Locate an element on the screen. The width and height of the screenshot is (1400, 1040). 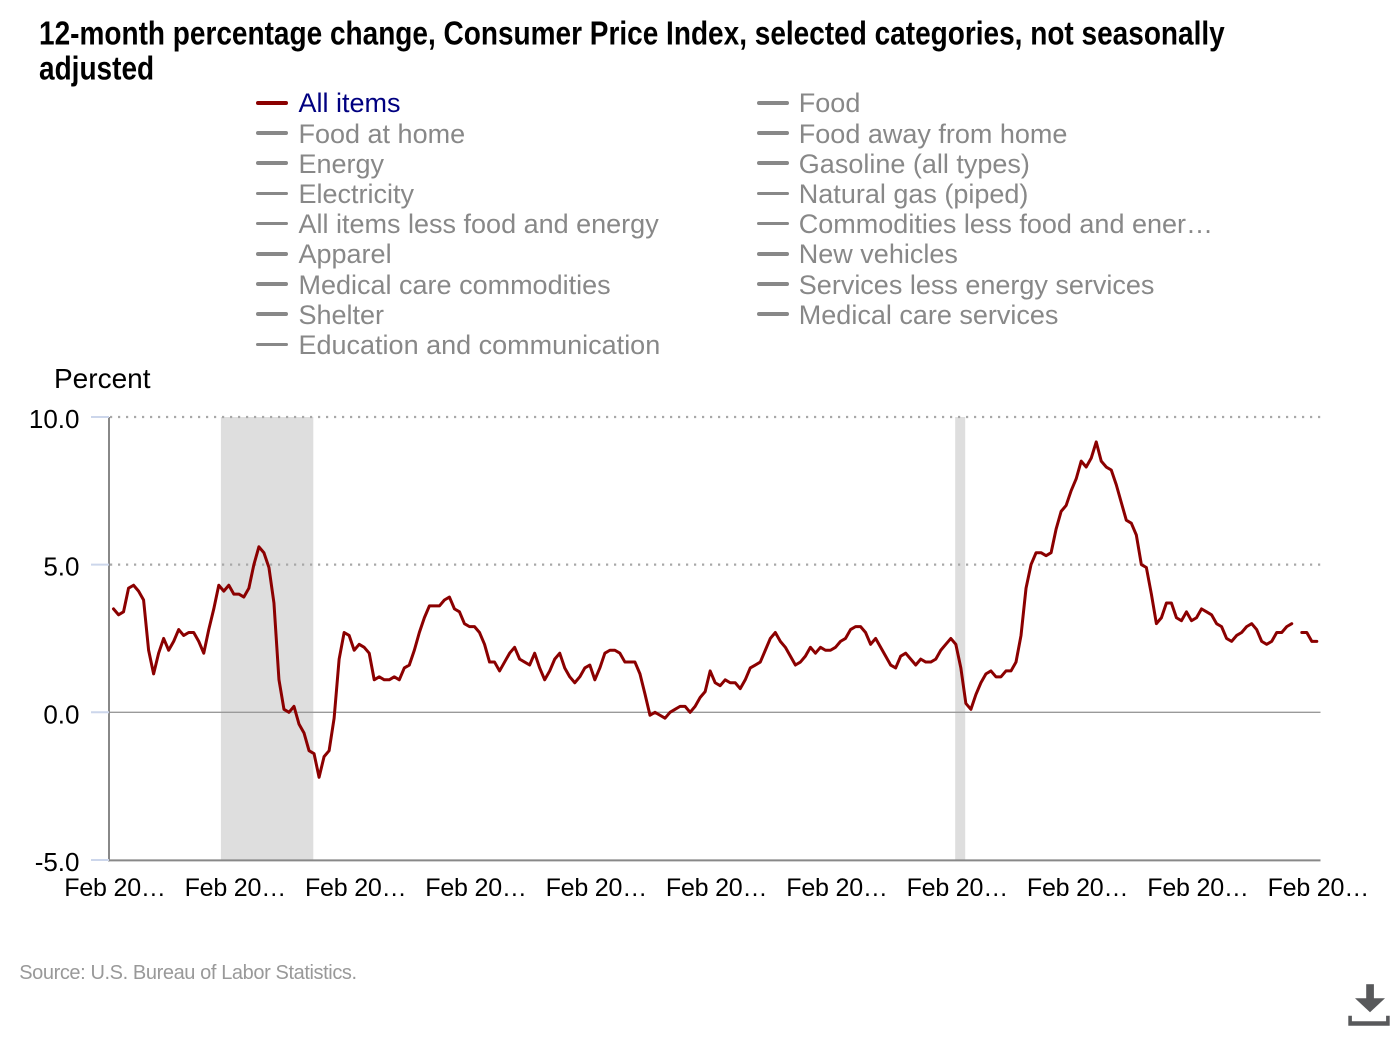
svg-text: -5.0 is located at coordinates (57, 862).